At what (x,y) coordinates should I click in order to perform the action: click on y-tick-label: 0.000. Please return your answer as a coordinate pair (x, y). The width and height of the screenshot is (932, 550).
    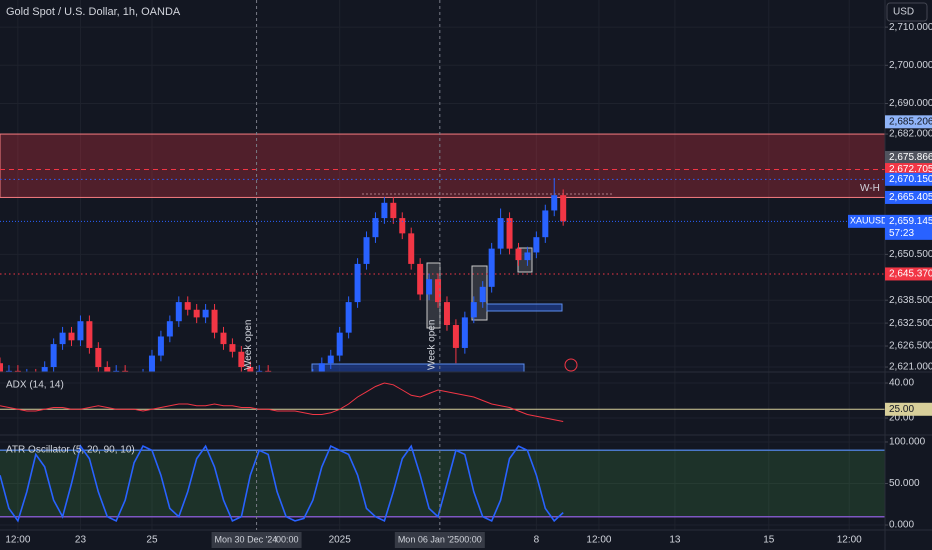
    Looking at the image, I should click on (901, 525).